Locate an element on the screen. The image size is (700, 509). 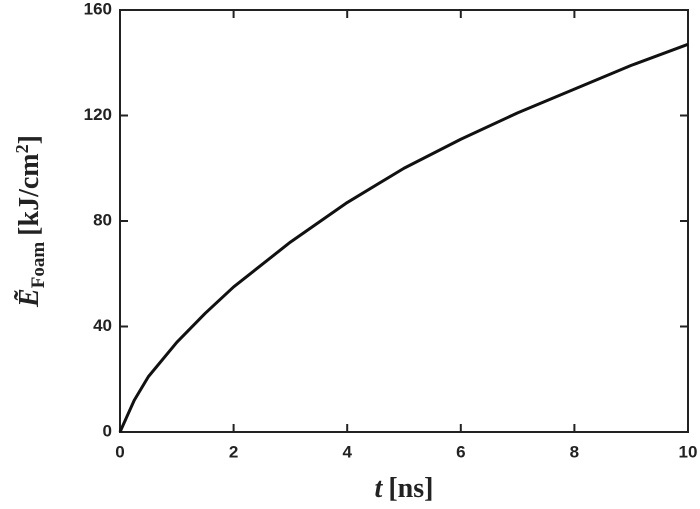
x-tick-label: 2 is located at coordinates (233, 451).